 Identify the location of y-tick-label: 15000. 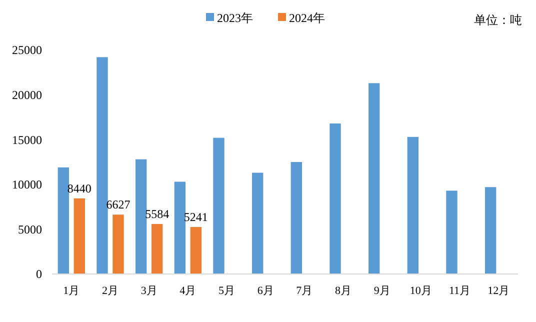
(27, 139).